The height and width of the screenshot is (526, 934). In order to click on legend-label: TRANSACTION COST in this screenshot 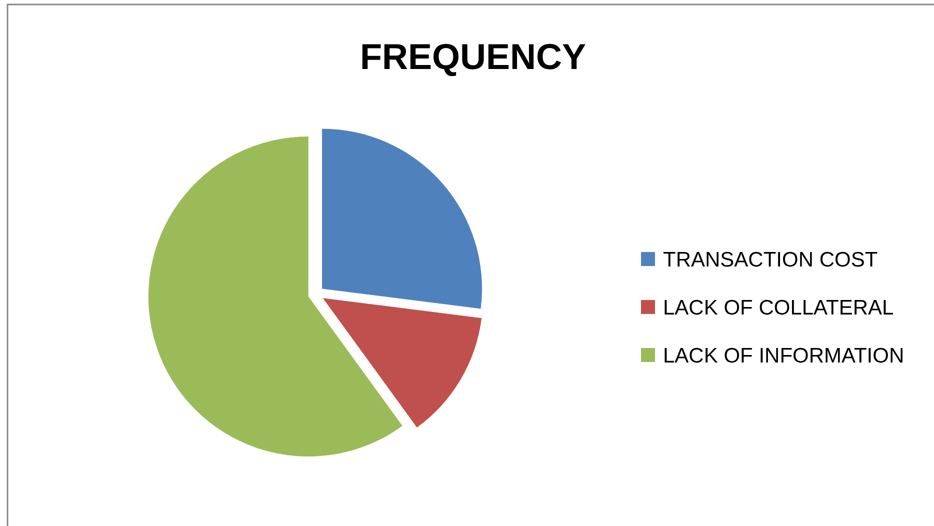, I will do `click(770, 260)`.